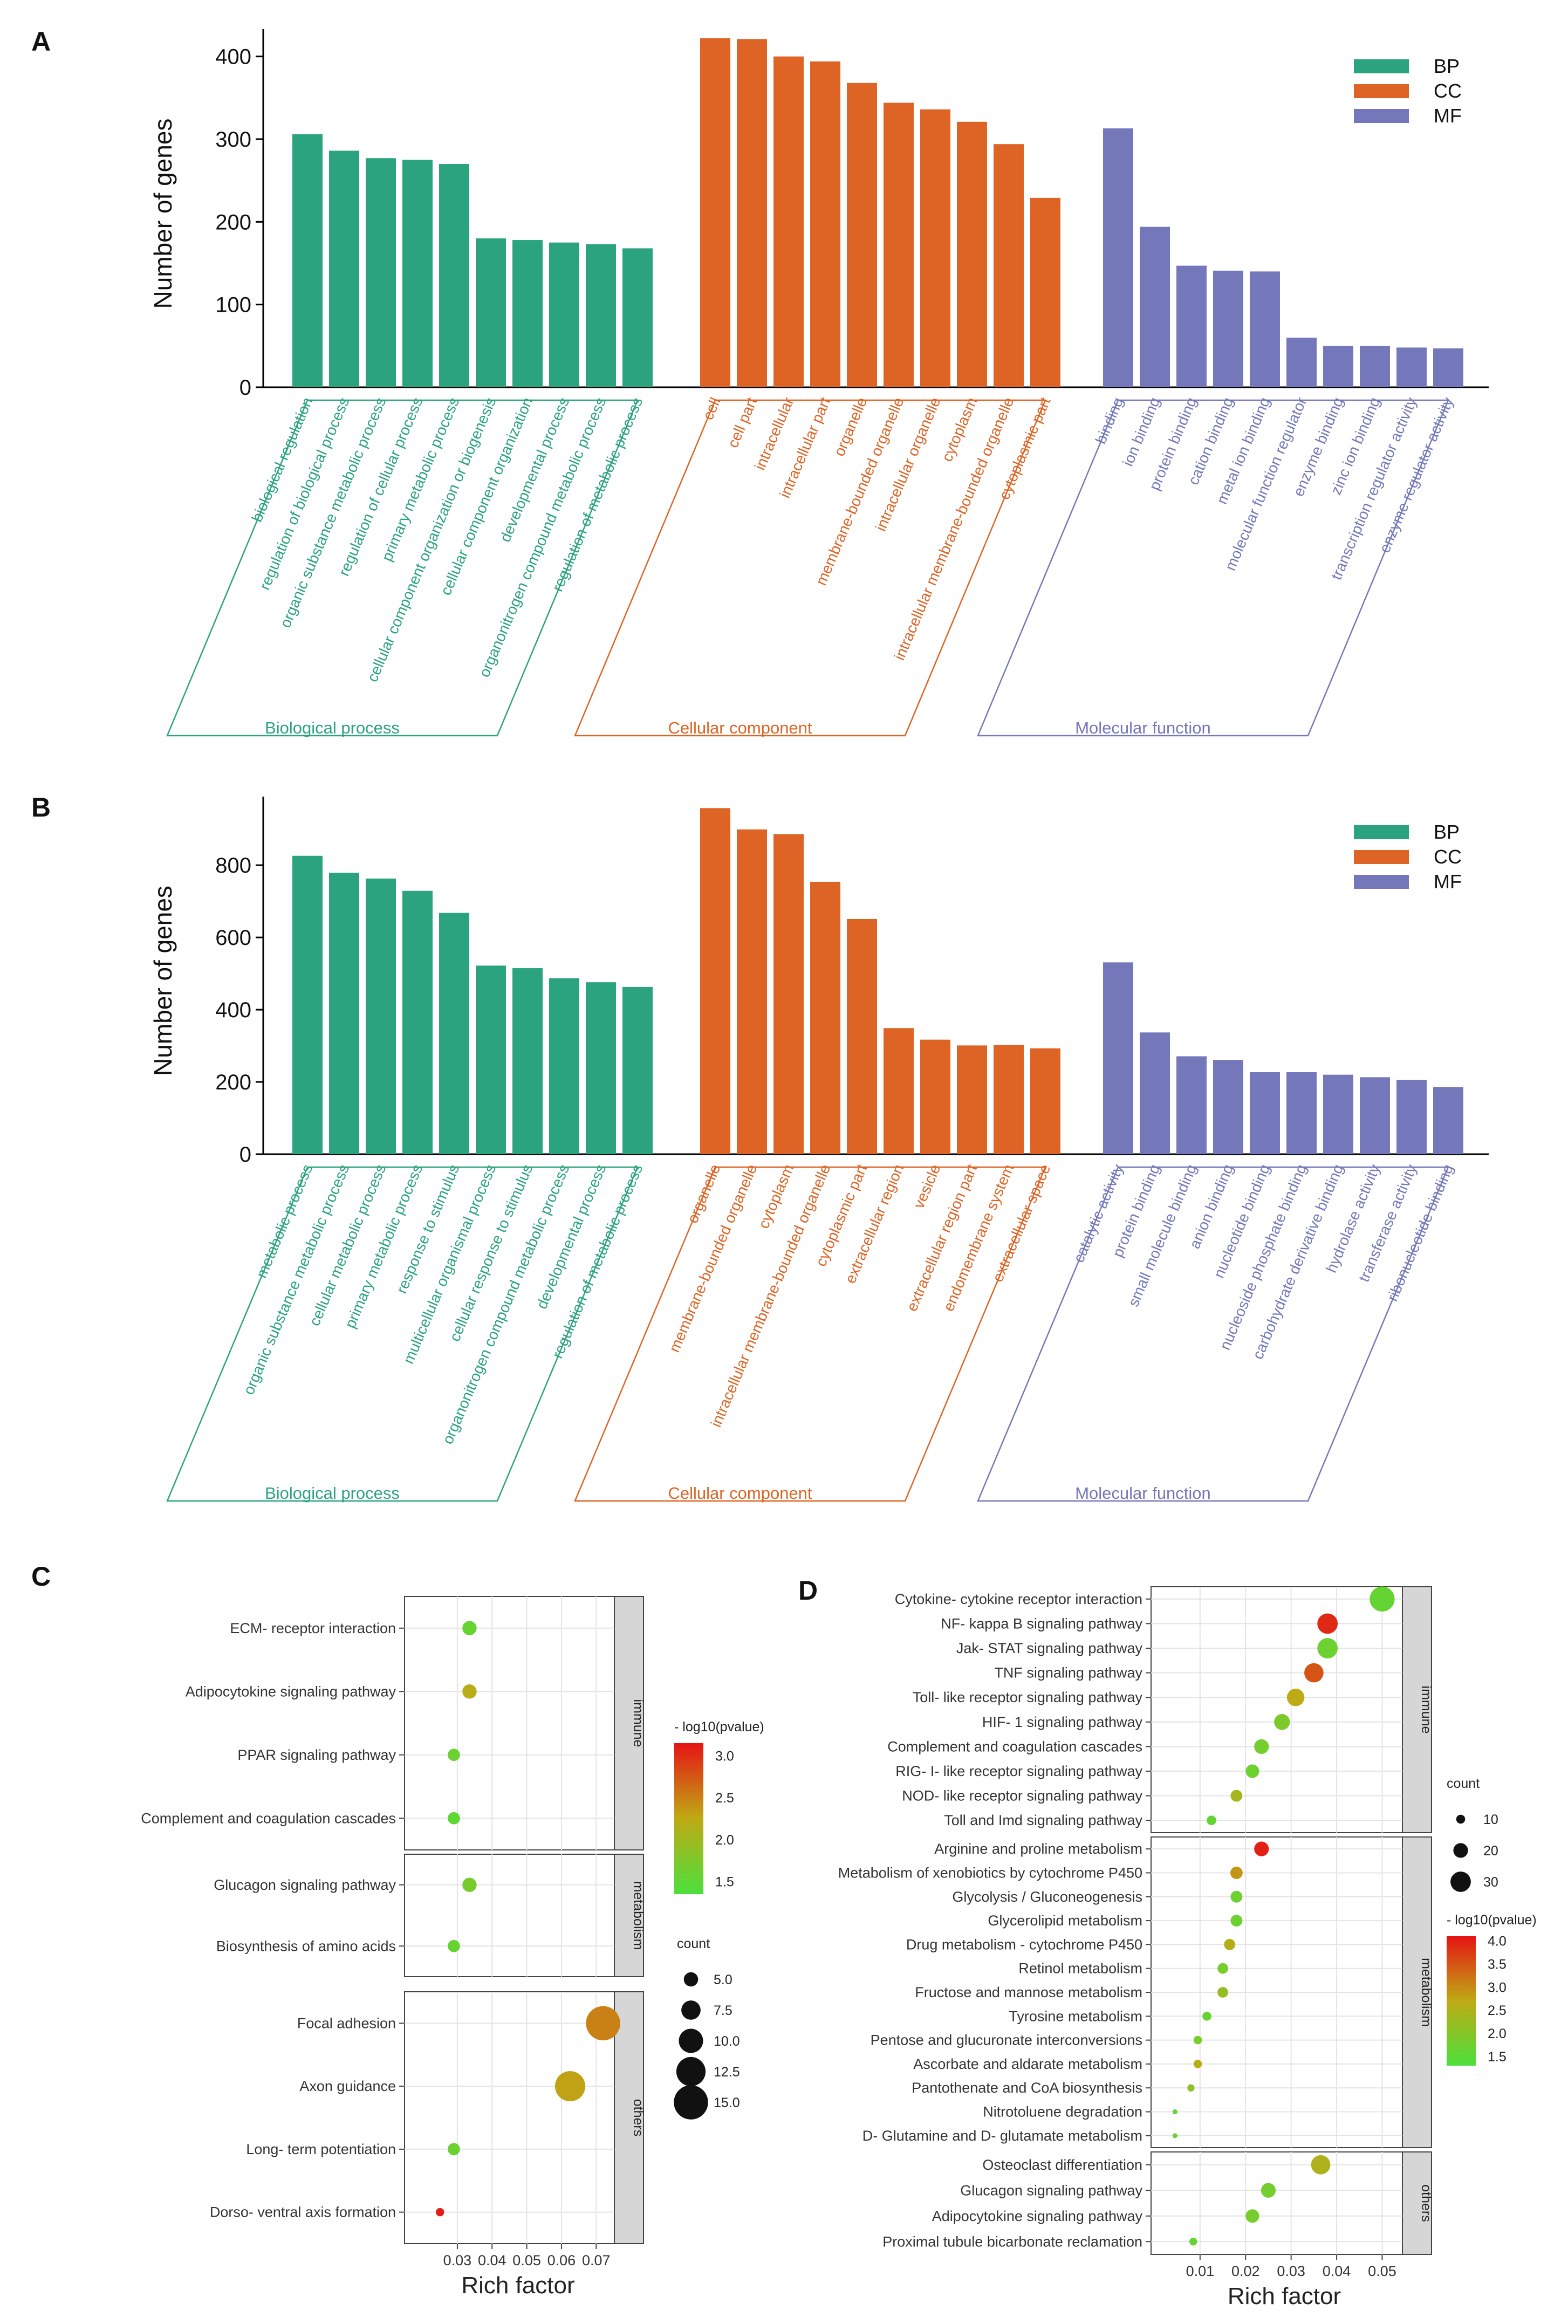  I want to click on bar-mf-cation-binding, so click(1228, 328).